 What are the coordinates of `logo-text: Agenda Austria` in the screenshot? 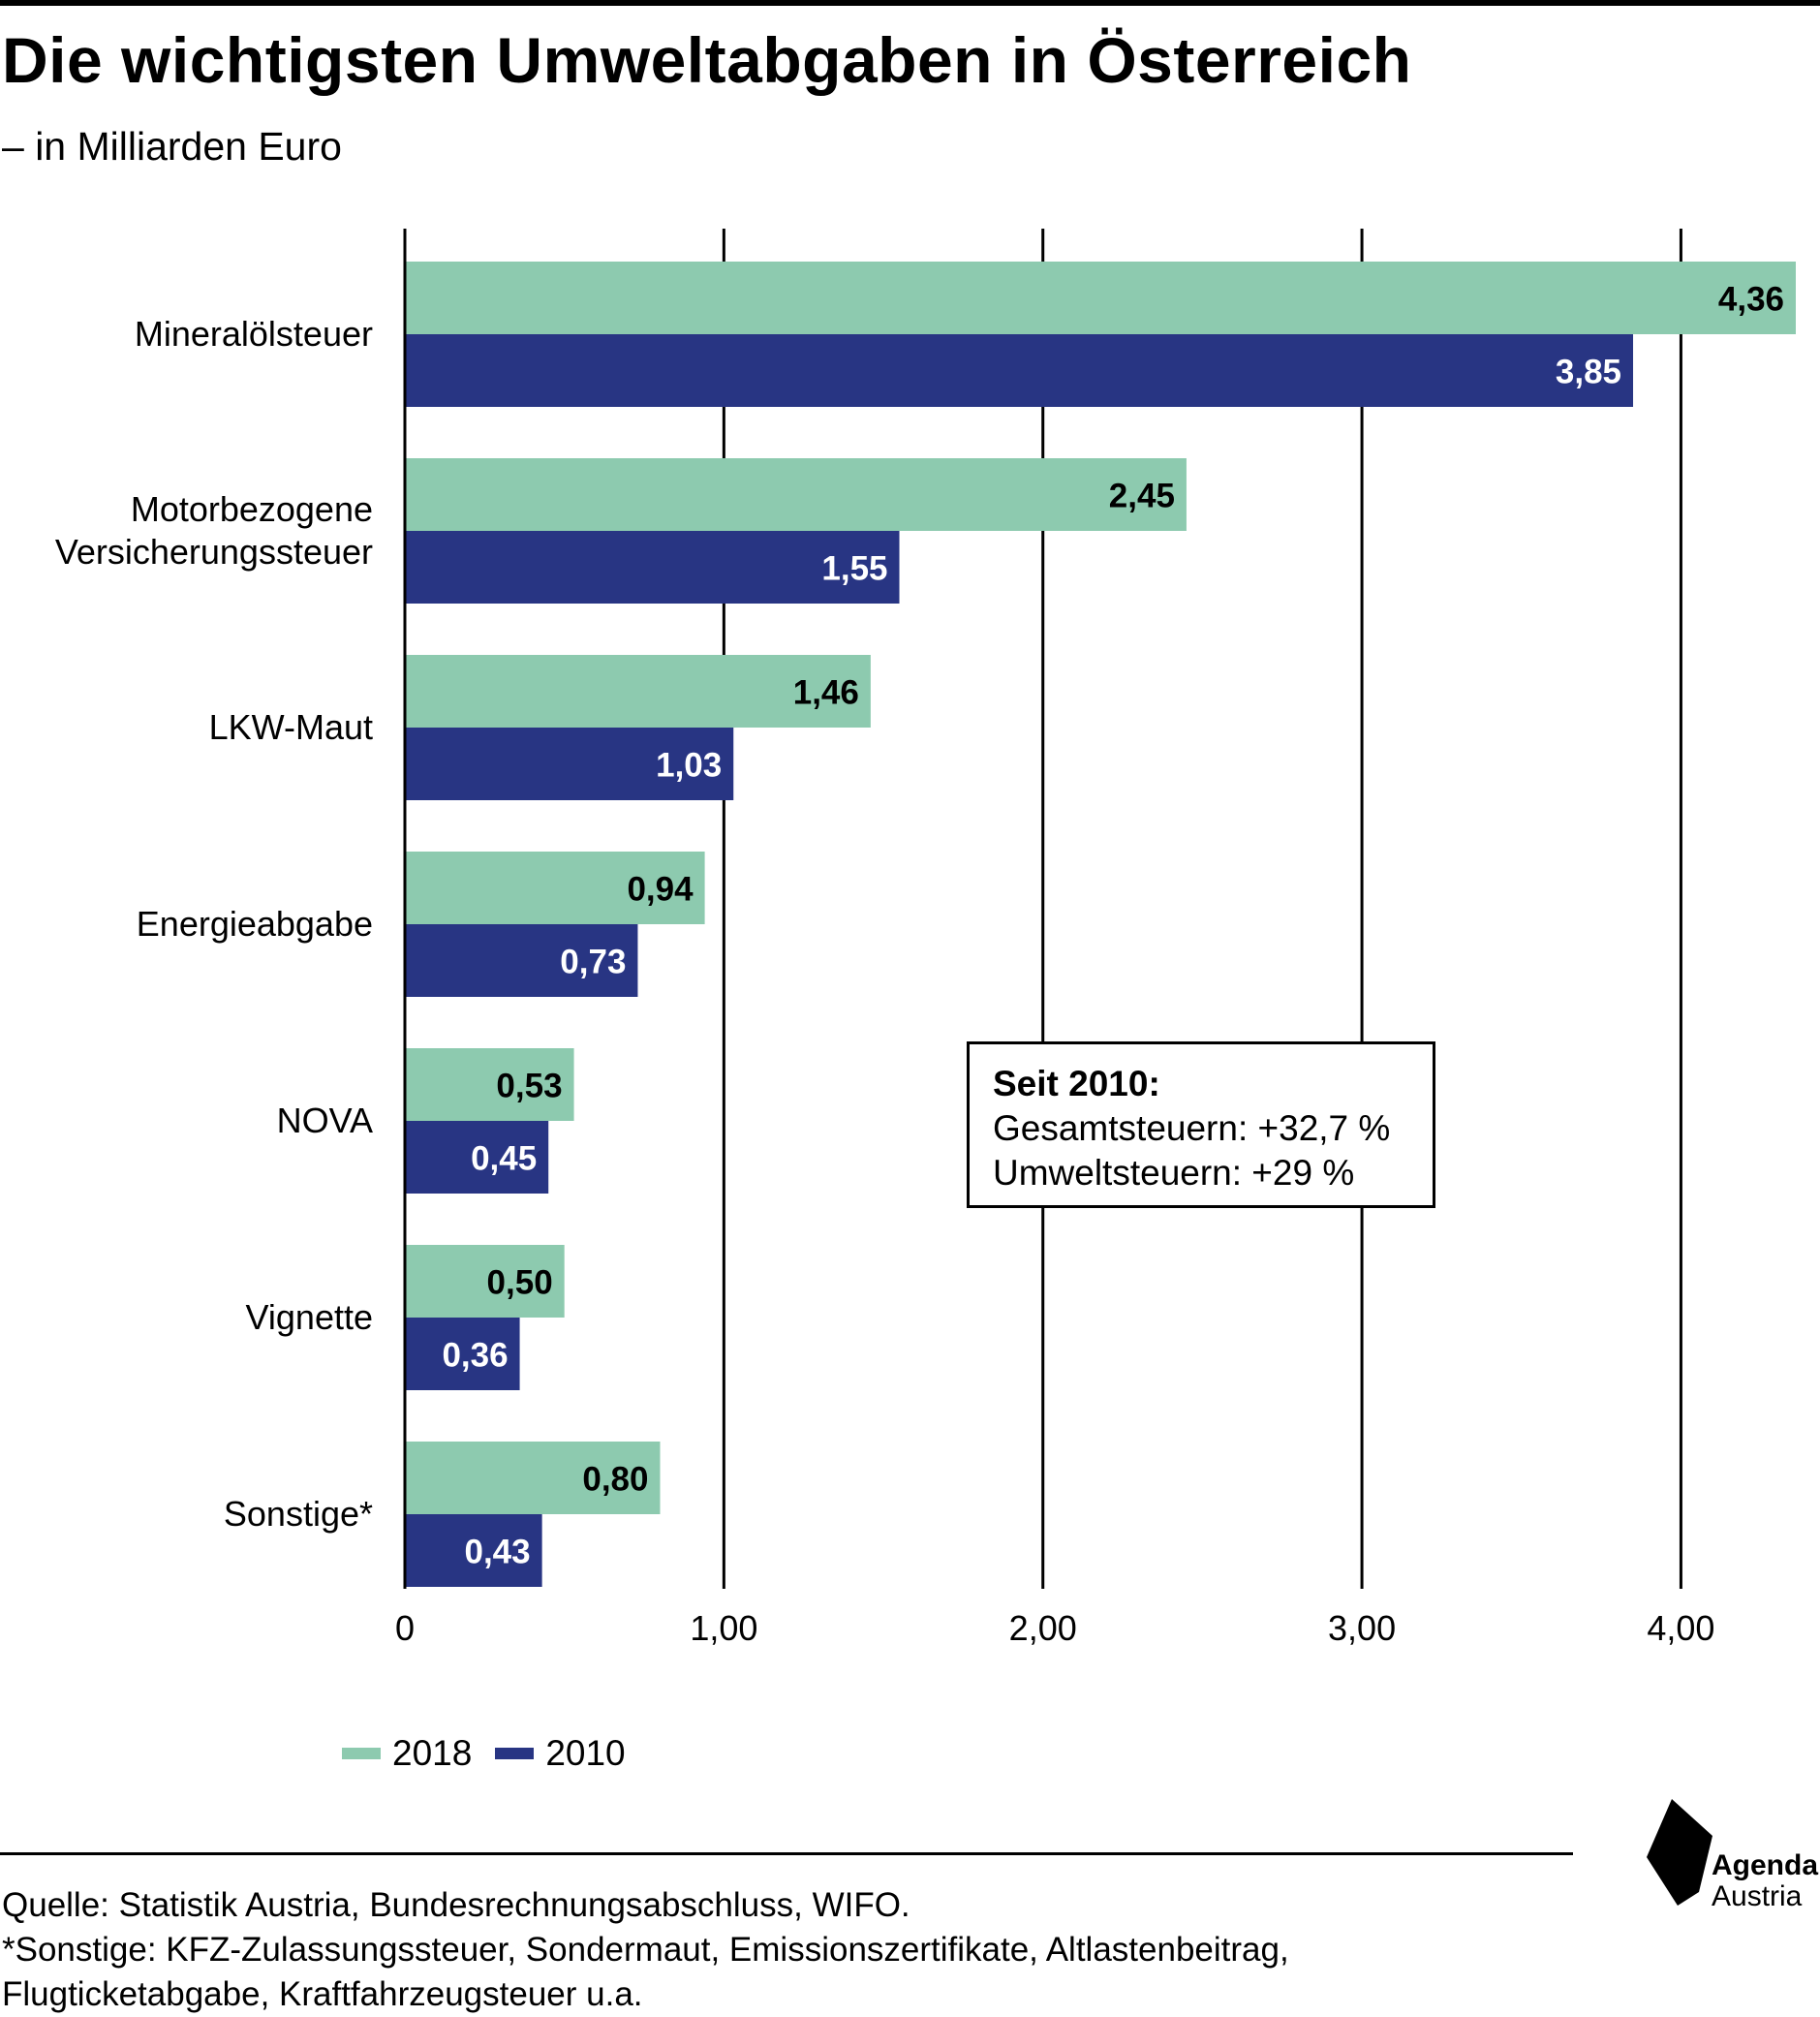 It's located at (1765, 1881).